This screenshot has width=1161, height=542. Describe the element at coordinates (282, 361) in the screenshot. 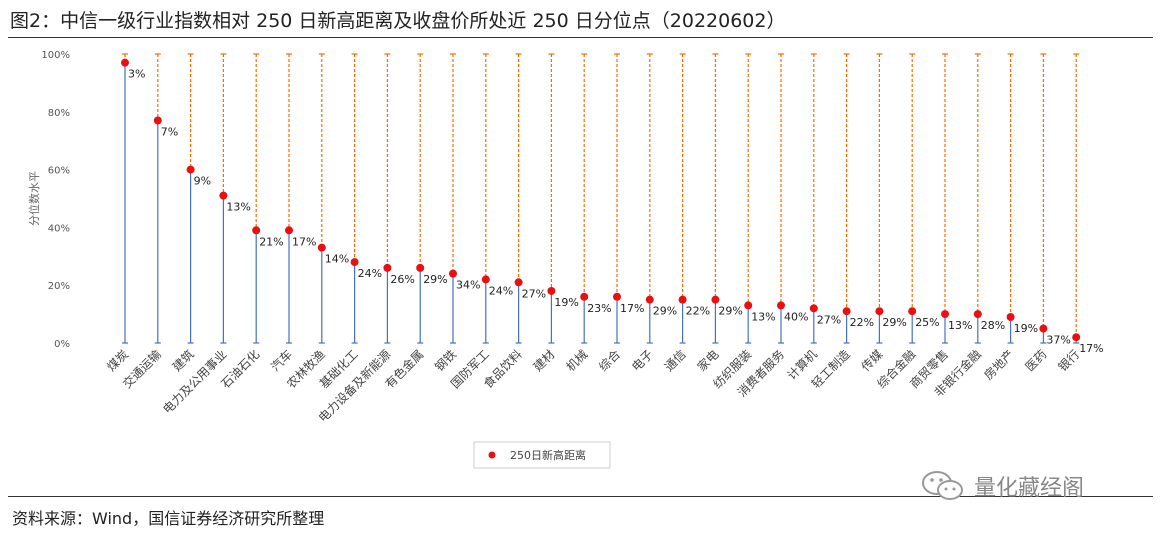

I see `category-label: 汽车` at that location.